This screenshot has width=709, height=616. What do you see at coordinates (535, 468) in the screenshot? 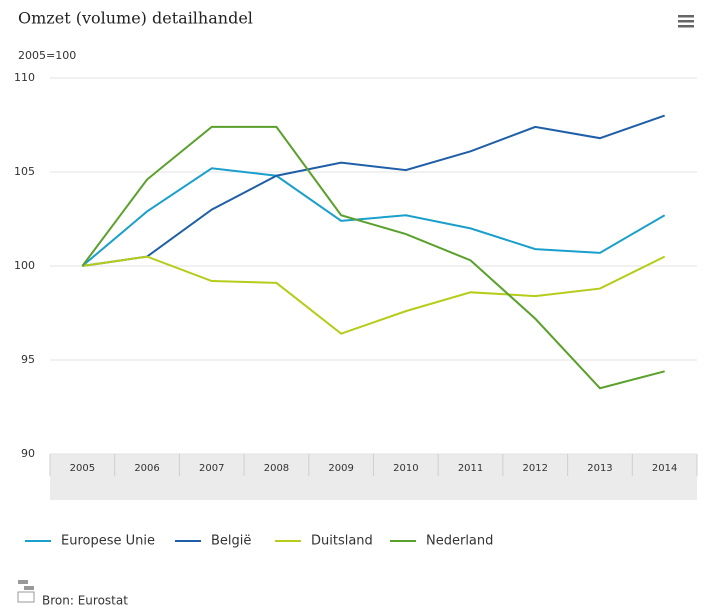
I see `x-tick-label: 2012` at bounding box center [535, 468].